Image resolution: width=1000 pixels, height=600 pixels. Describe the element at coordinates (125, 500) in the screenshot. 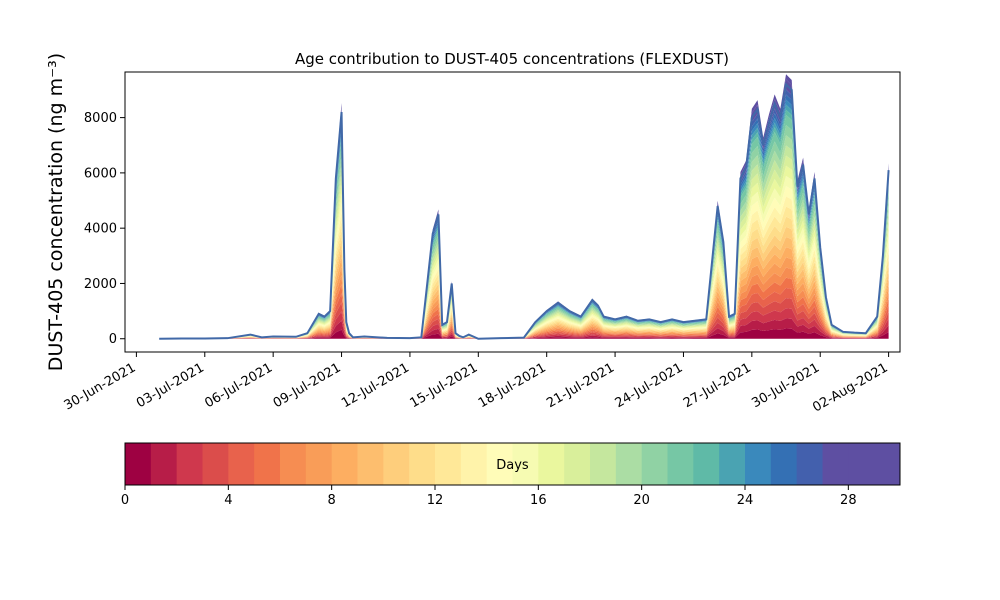

I see `colorbar-tick-label: 0` at that location.